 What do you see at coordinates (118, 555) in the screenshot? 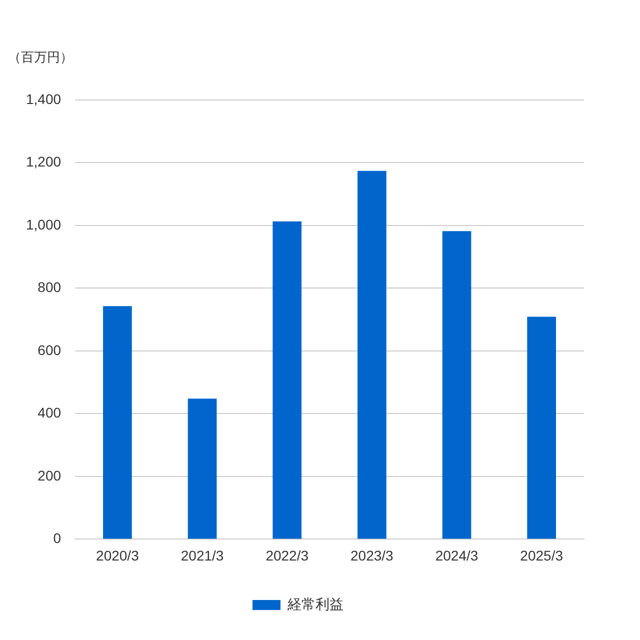
I see `x-tick-label: 2020/3` at bounding box center [118, 555].